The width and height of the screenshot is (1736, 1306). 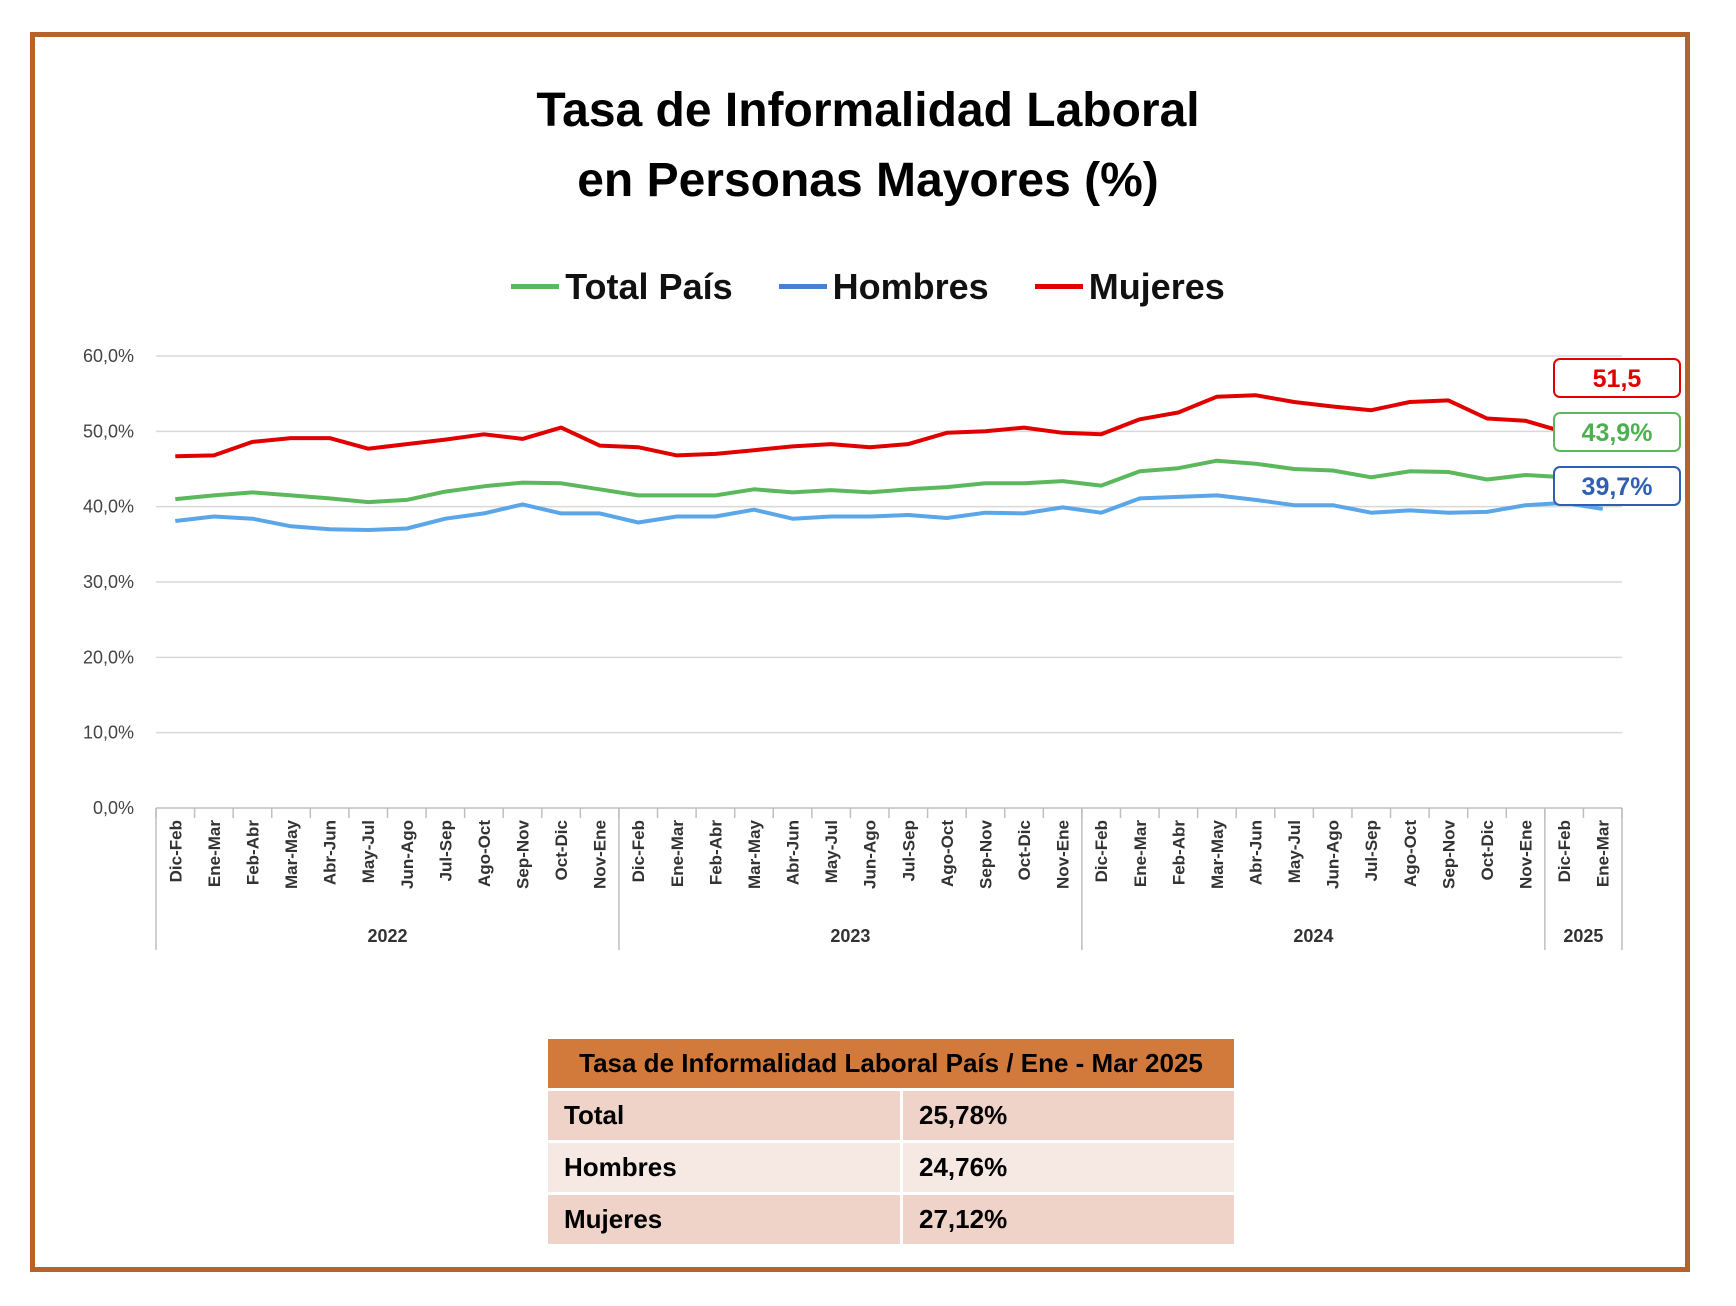 I want to click on series-line-total-país, so click(x=889, y=481).